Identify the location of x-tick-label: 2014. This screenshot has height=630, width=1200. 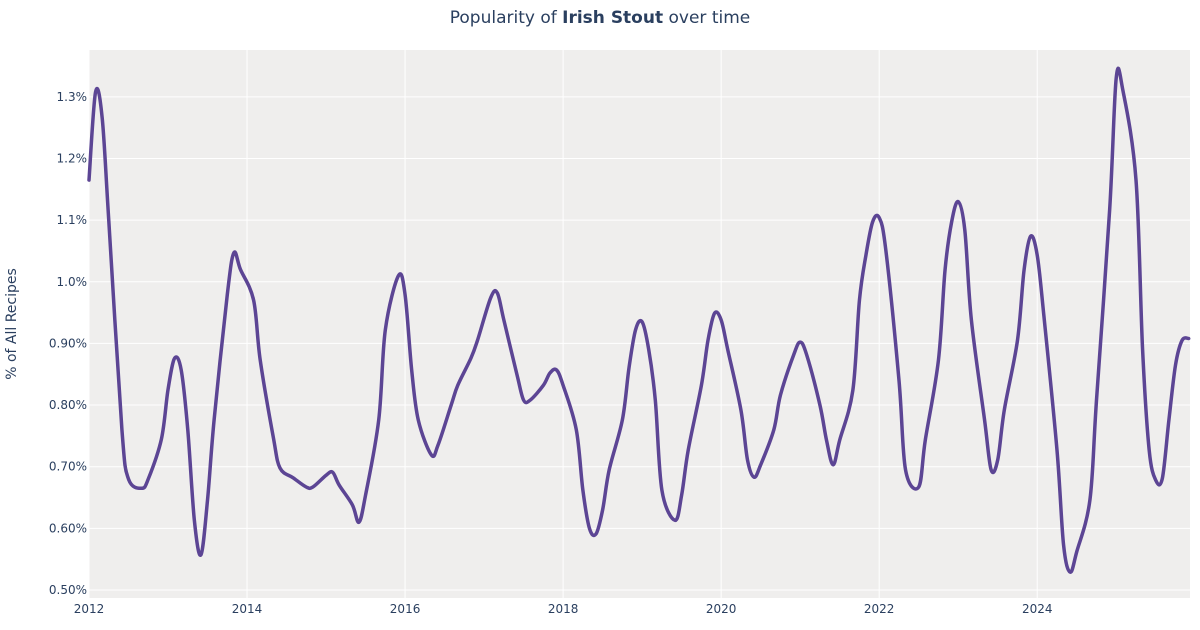
(247, 609).